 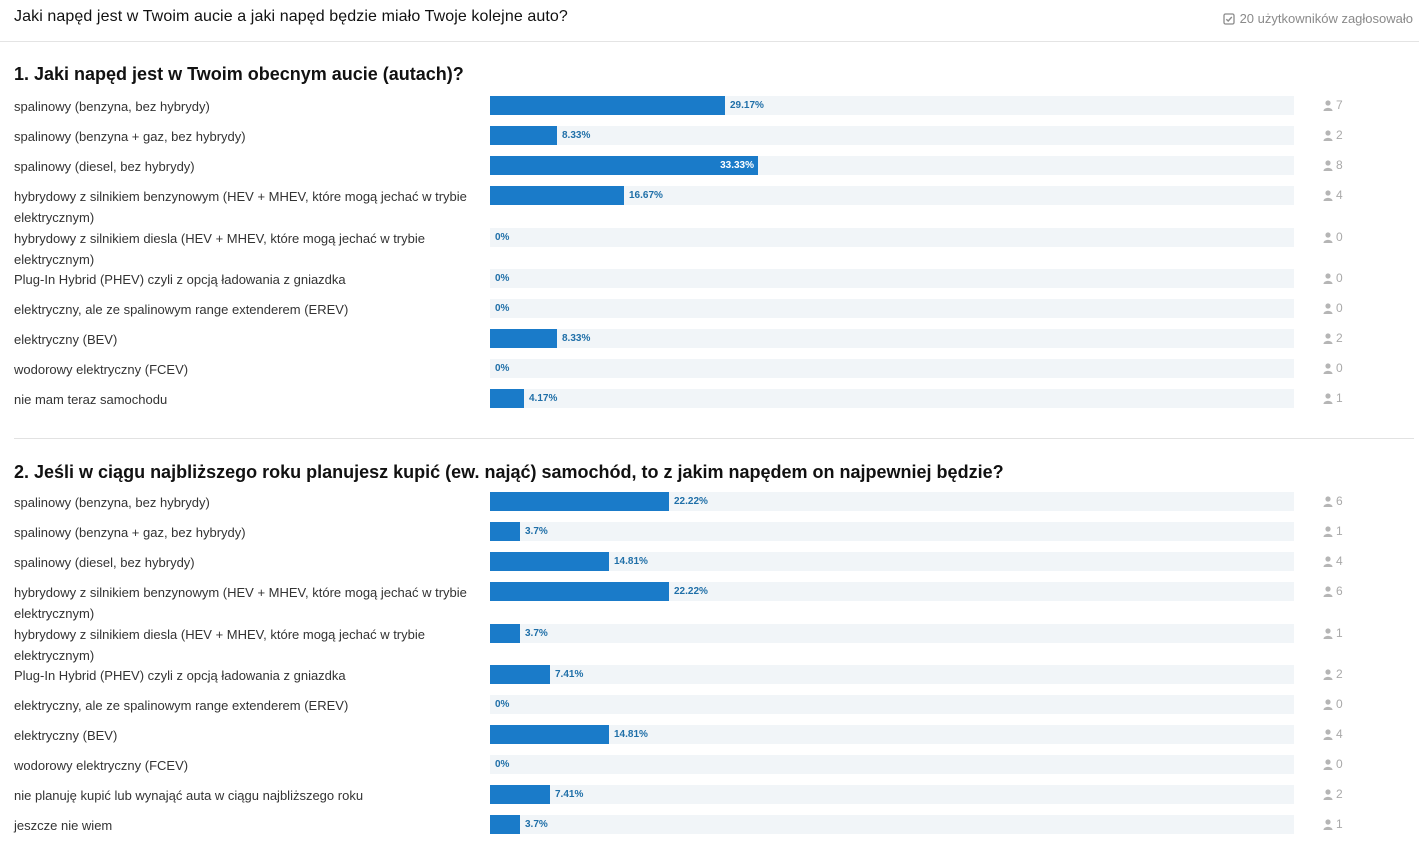 What do you see at coordinates (1333, 591) in the screenshot?
I see `vote-count: 6` at bounding box center [1333, 591].